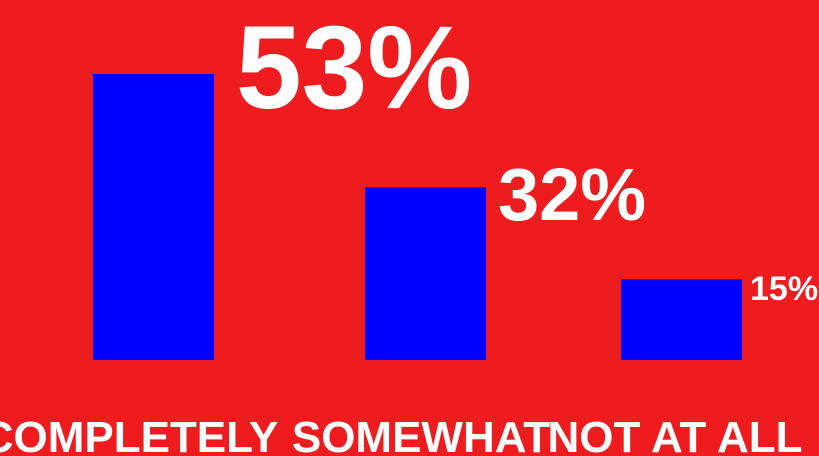 The width and height of the screenshot is (819, 456). What do you see at coordinates (425, 273) in the screenshot?
I see `bar-somewhat` at bounding box center [425, 273].